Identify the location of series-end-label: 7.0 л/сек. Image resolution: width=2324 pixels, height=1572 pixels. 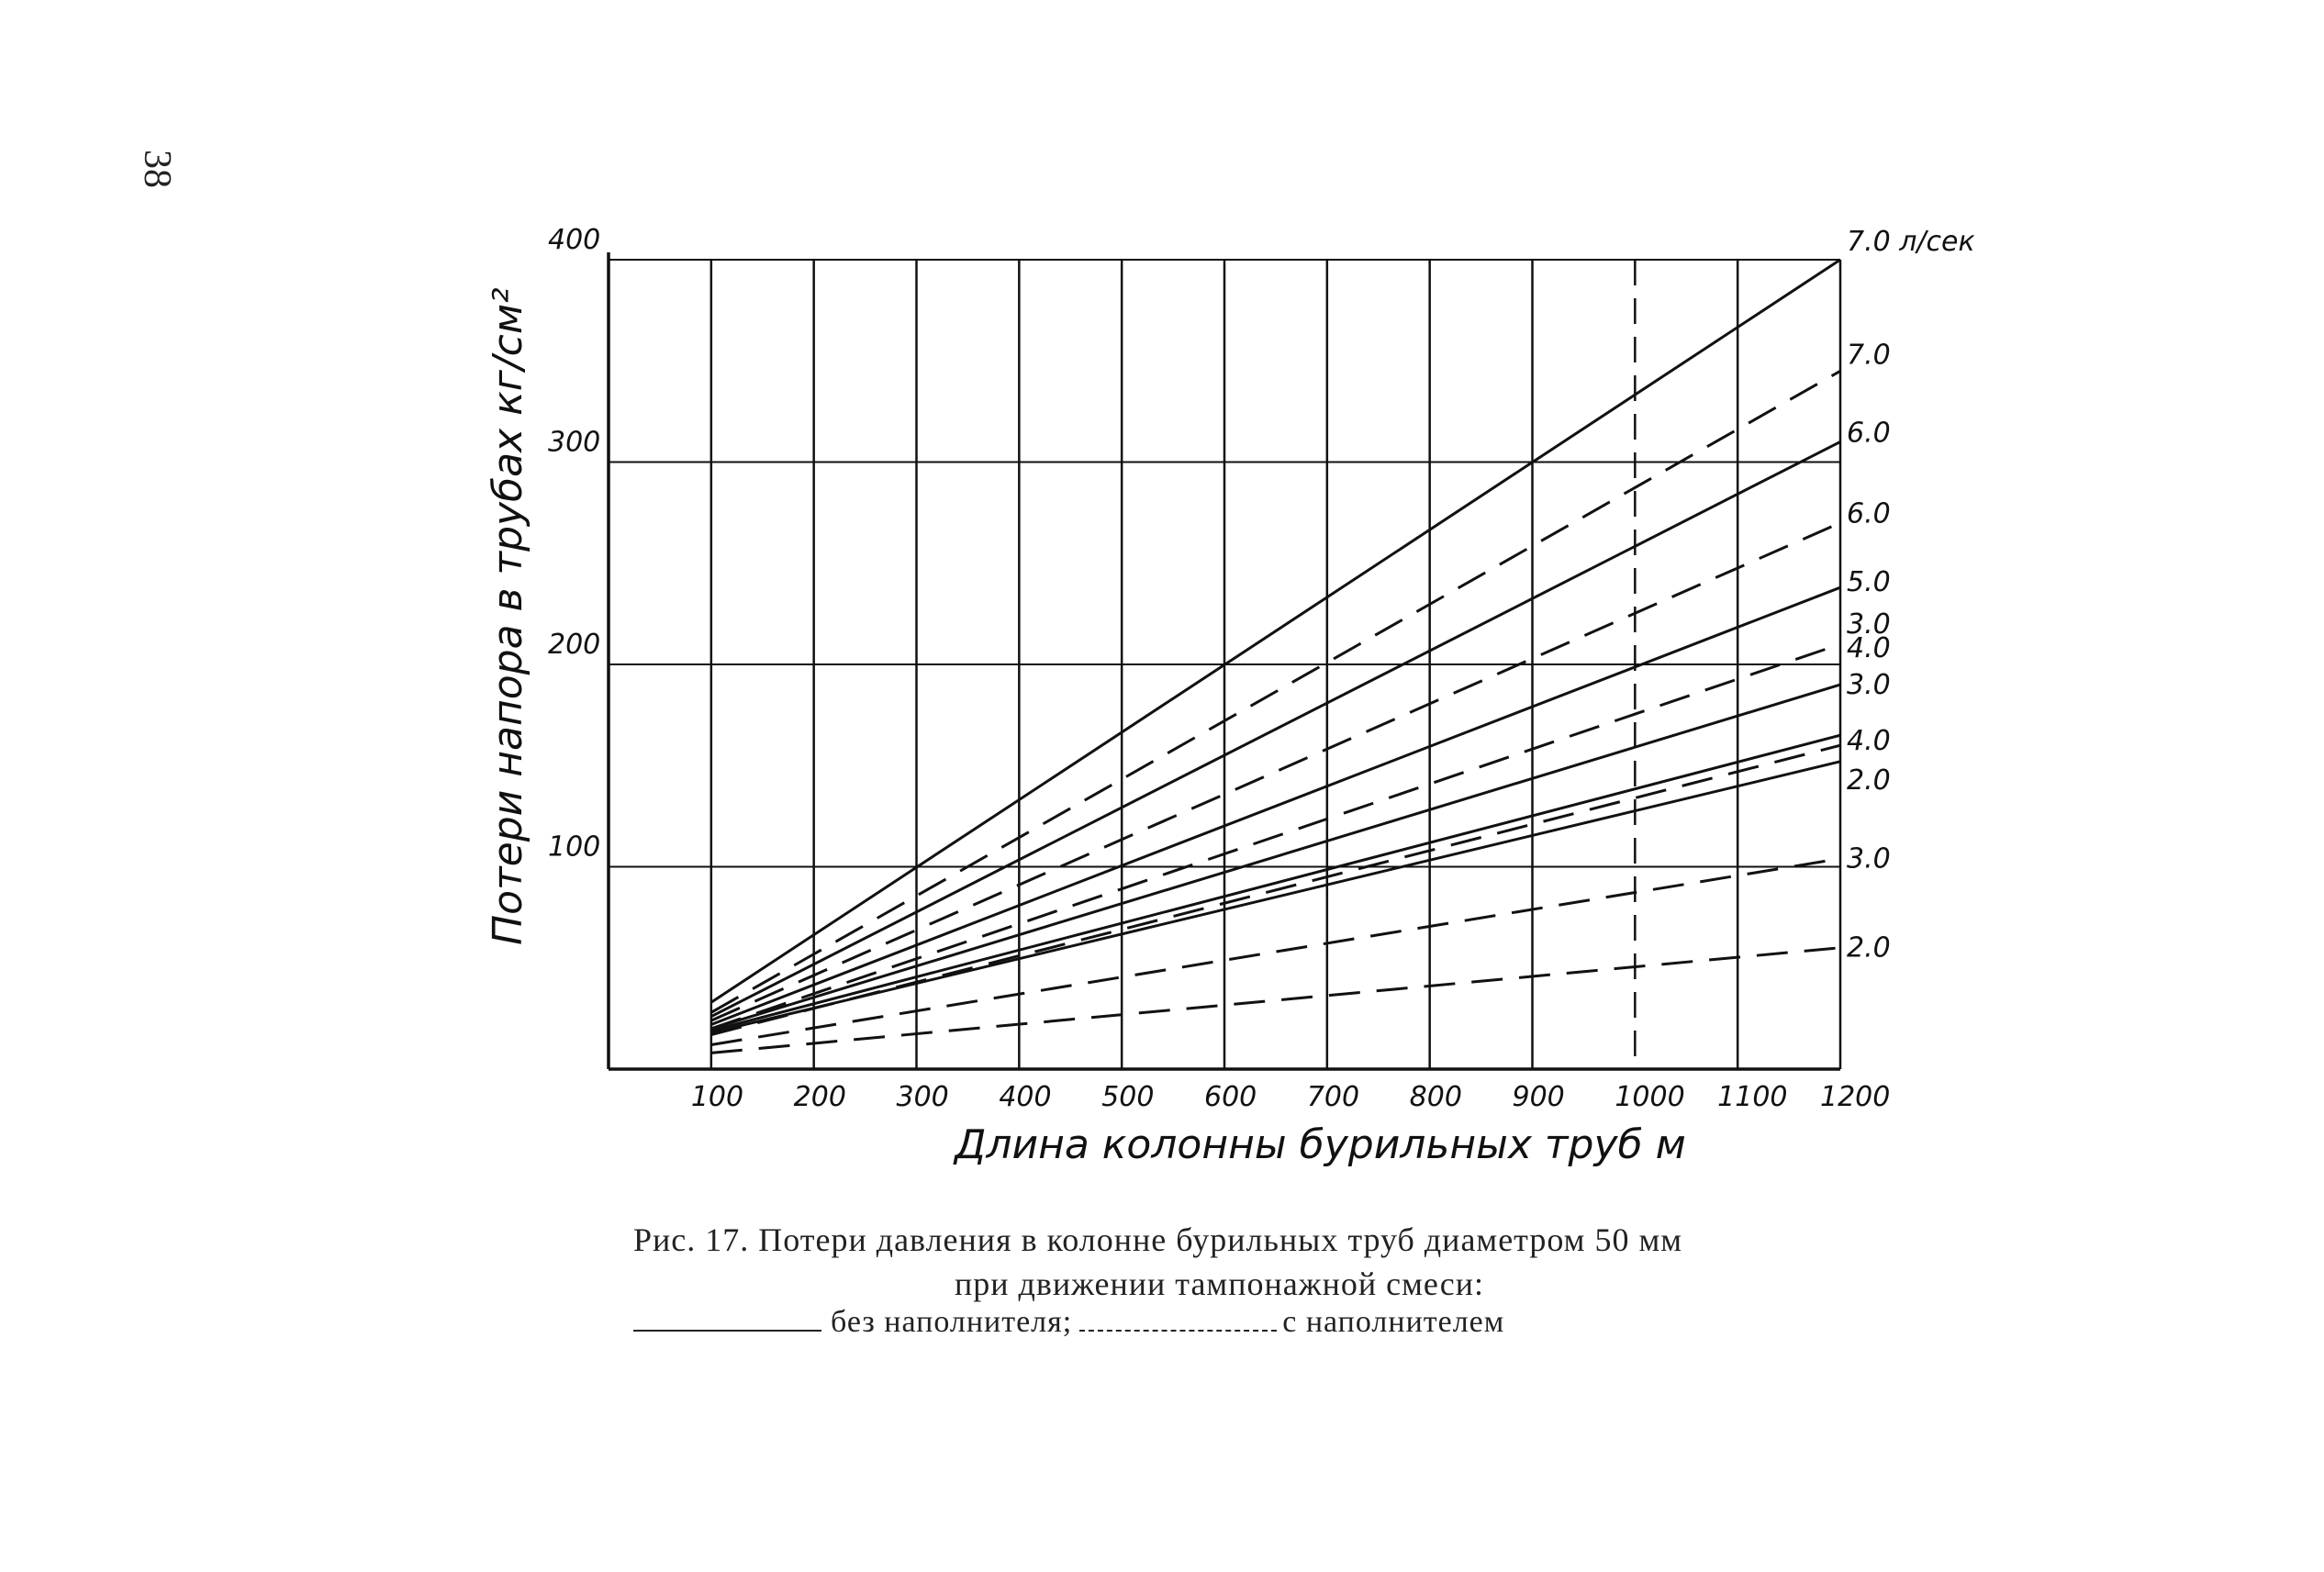
(1911, 242).